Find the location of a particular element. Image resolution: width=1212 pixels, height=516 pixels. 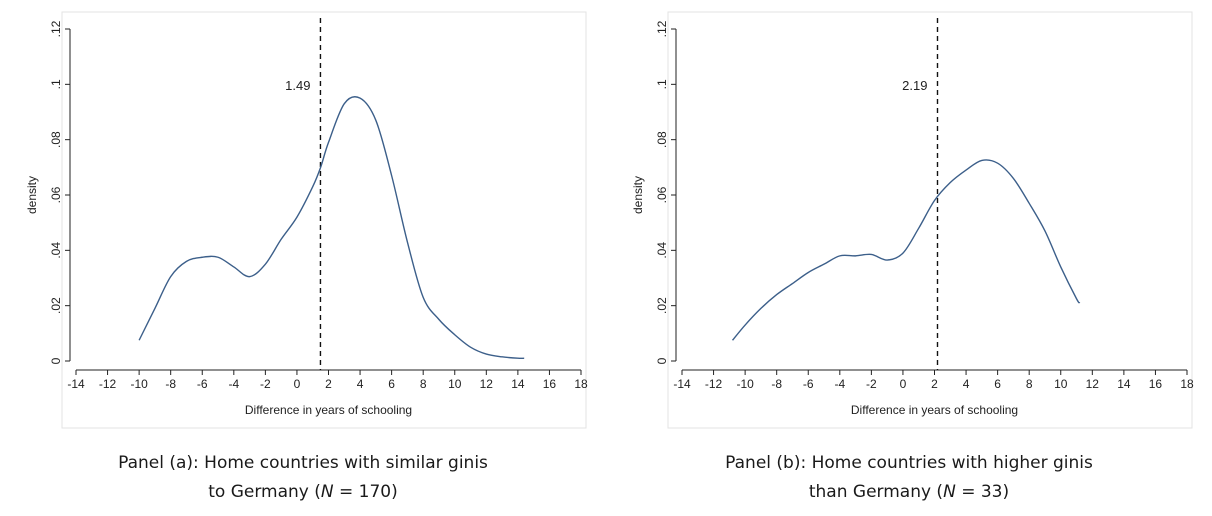

reference-line-label: 2.19 is located at coordinates (914, 85).